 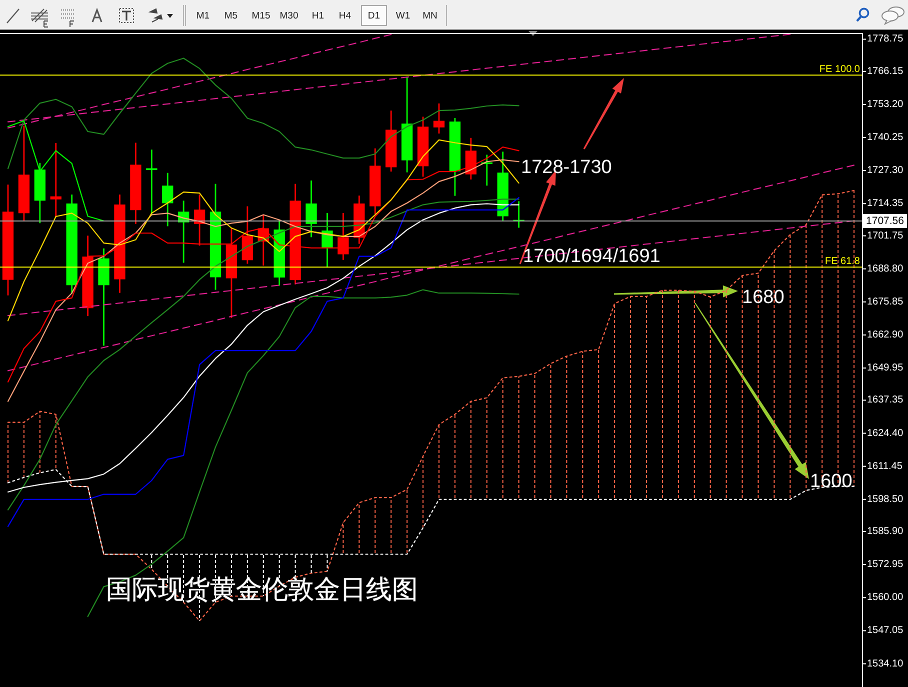 What do you see at coordinates (261, 16) in the screenshot?
I see `text: M15` at bounding box center [261, 16].